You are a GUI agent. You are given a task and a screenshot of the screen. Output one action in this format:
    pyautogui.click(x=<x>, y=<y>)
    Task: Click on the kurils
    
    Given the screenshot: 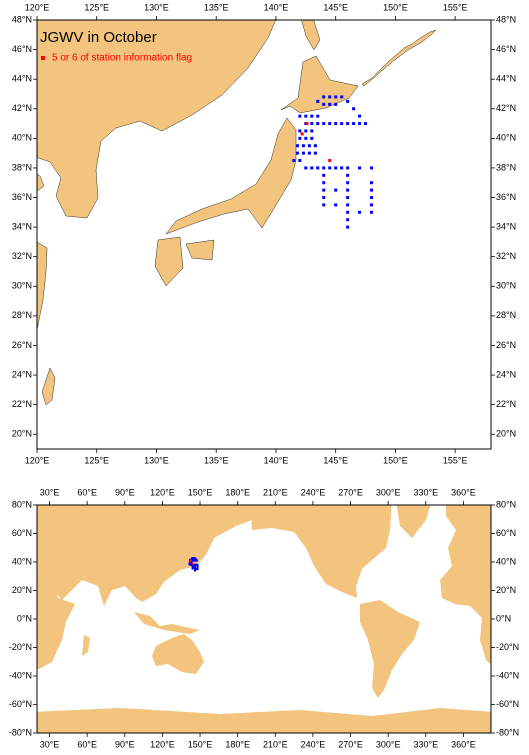 What is the action you would take?
    pyautogui.click(x=399, y=58)
    